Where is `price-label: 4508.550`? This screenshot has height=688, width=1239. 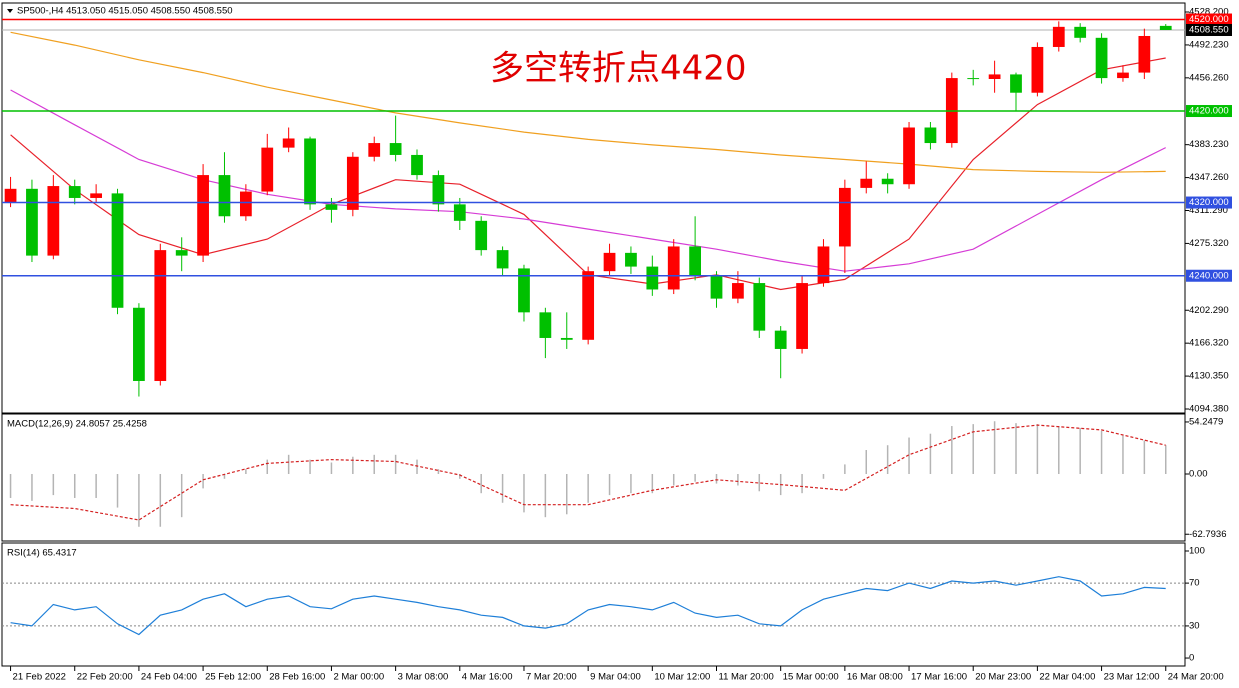
price-label: 4508.550 is located at coordinates (1209, 30).